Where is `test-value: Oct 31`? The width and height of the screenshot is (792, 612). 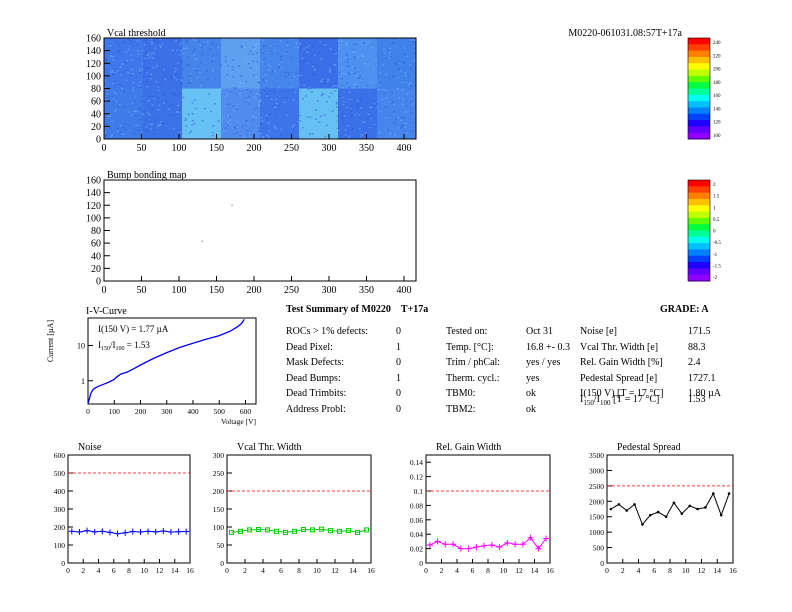
test-value: Oct 31 is located at coordinates (539, 331).